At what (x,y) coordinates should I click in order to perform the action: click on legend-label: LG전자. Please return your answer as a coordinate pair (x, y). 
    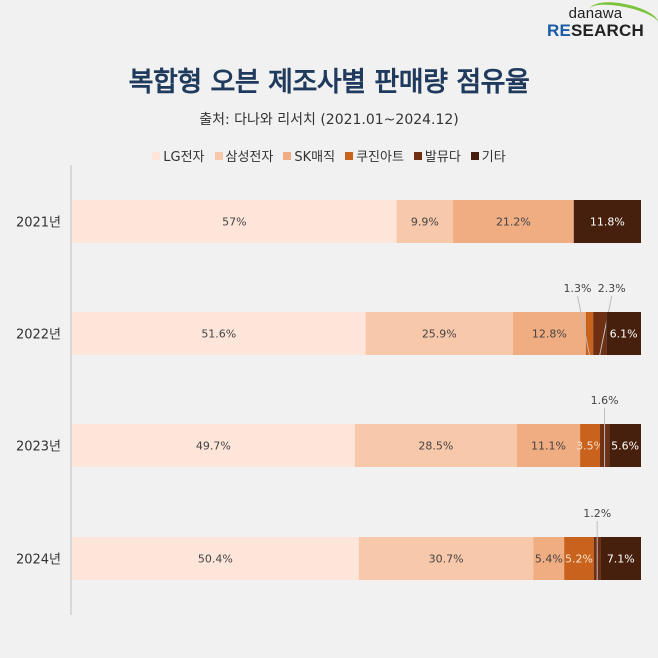
    Looking at the image, I should click on (184, 157).